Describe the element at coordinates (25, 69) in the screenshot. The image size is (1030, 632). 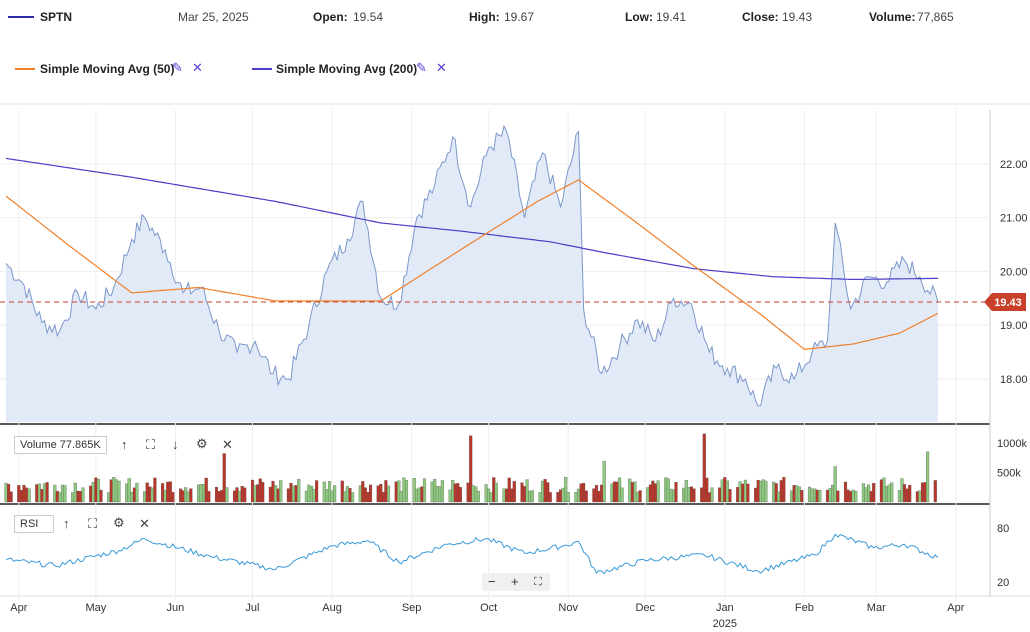
I see `sma50-swatch` at that location.